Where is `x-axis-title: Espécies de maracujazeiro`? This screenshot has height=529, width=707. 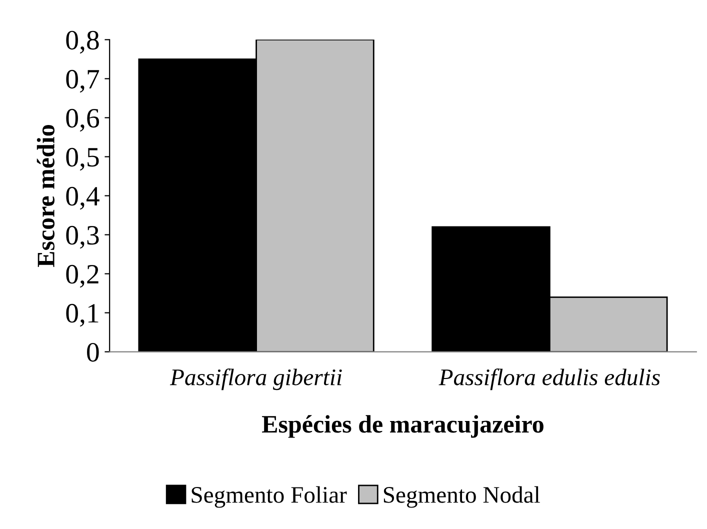 x-axis-title: Espécies de maracujazeiro is located at coordinates (403, 426).